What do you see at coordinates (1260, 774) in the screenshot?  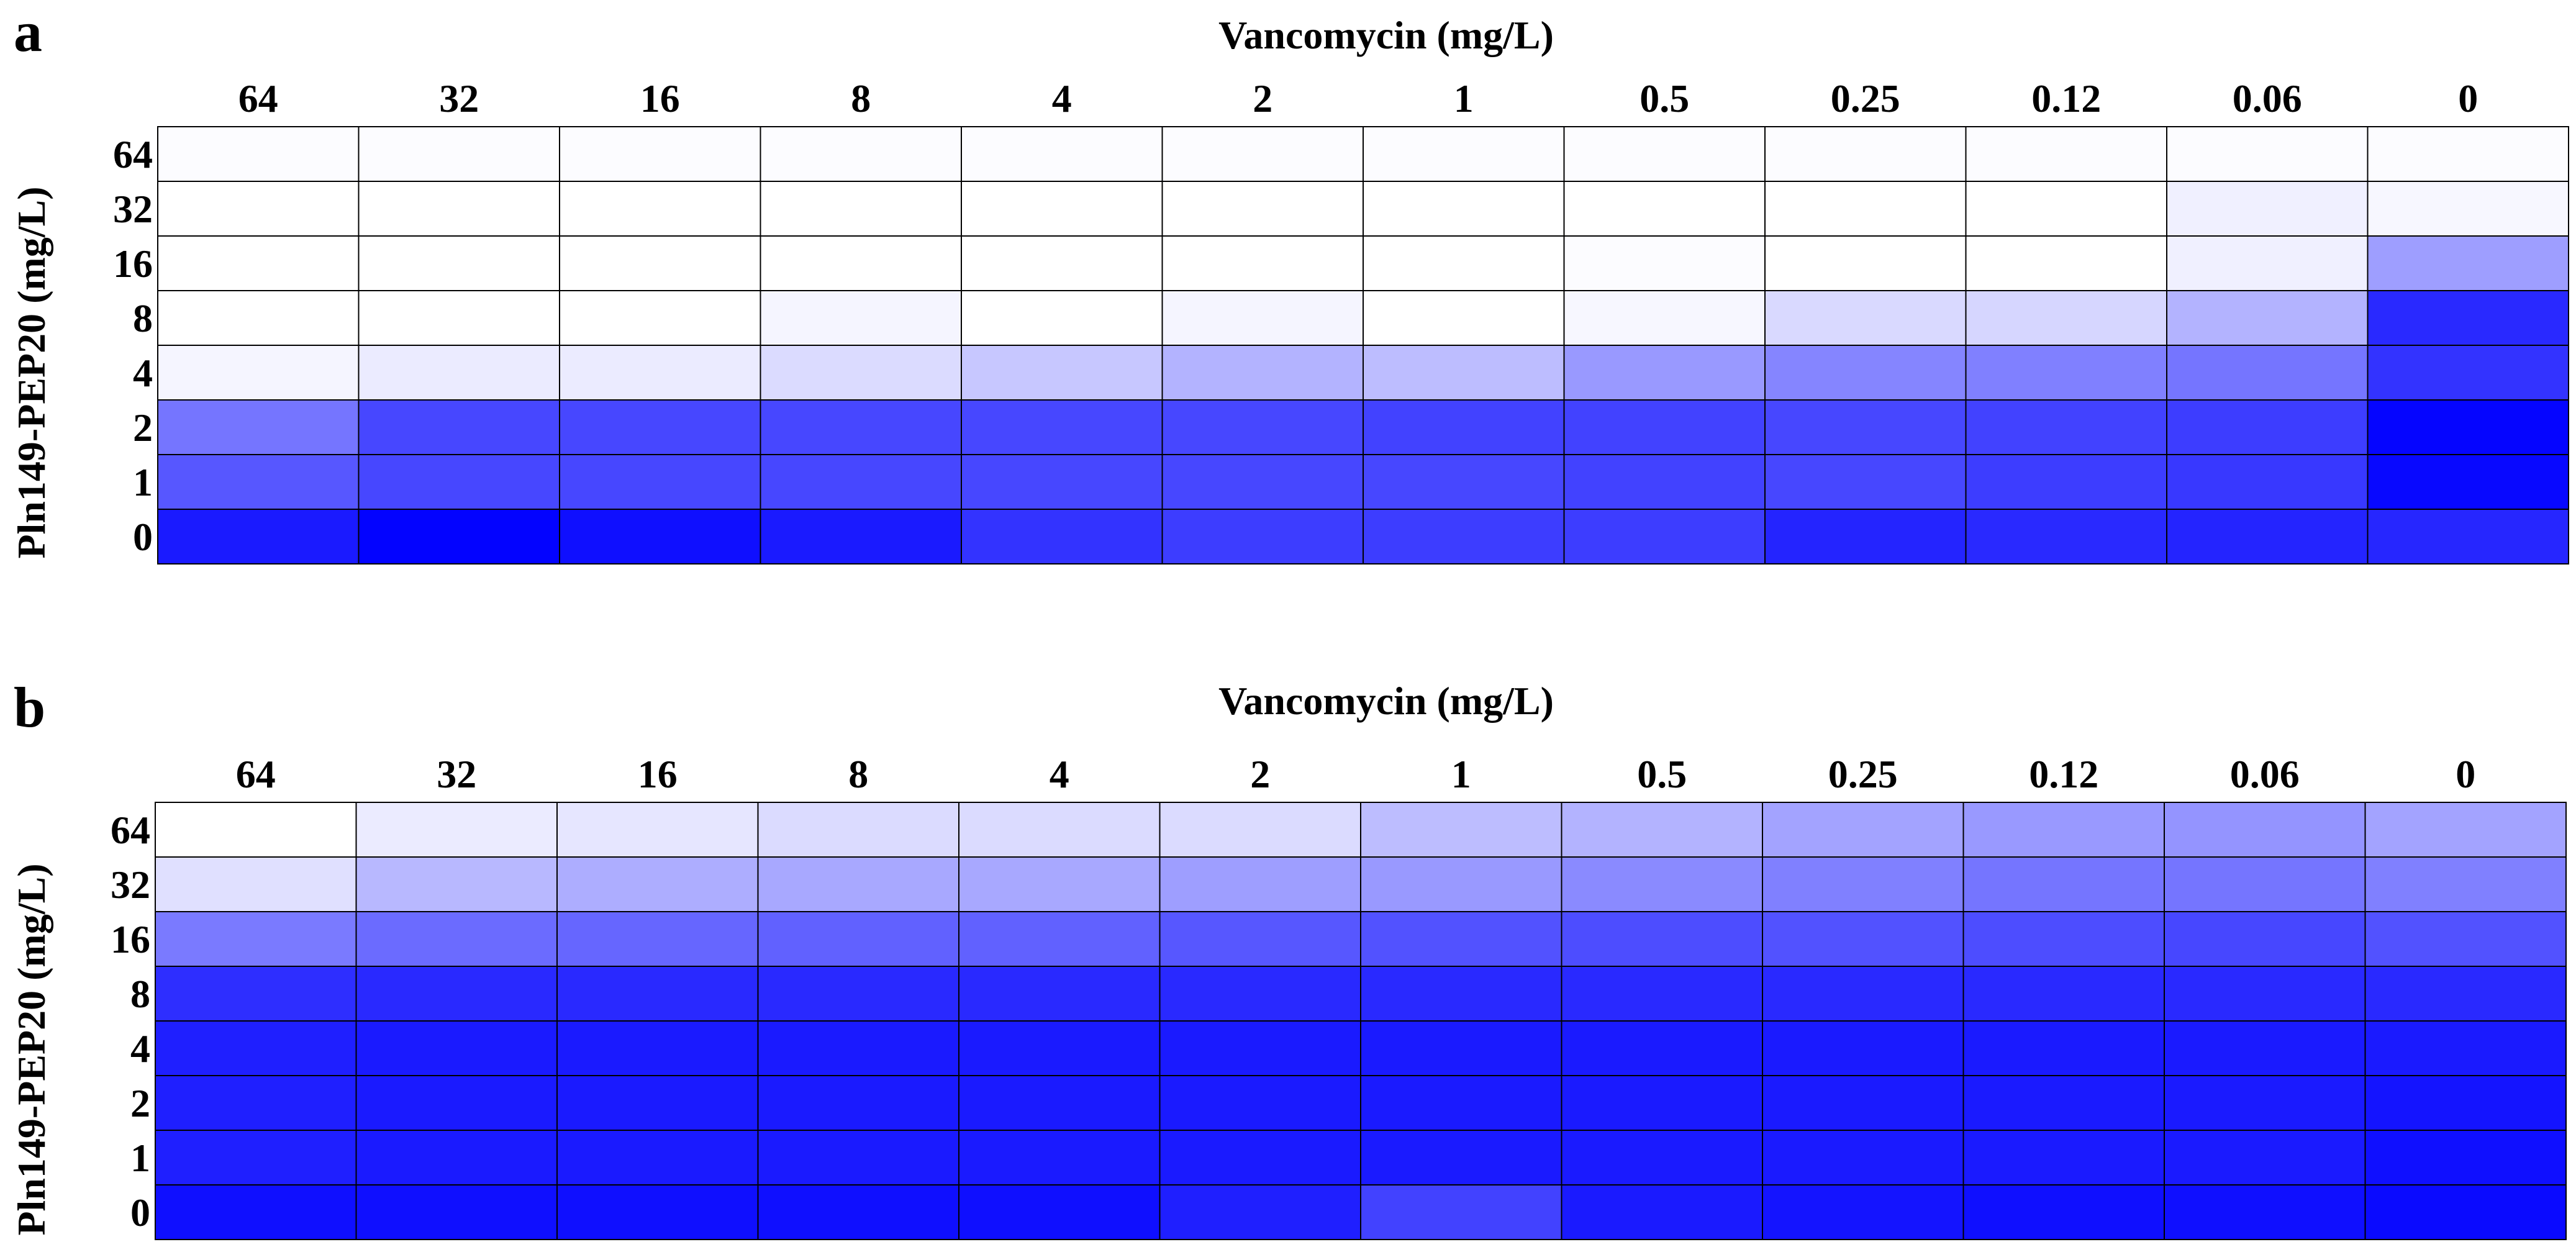 I see `x-tick-label: 2` at bounding box center [1260, 774].